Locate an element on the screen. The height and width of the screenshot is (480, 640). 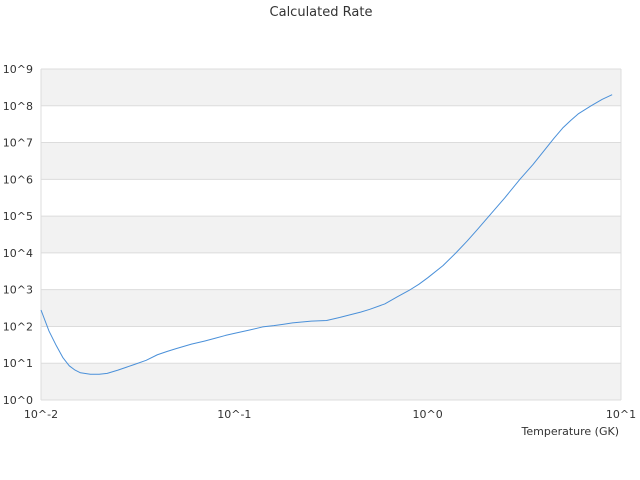
x-tick-label: 10^-1 is located at coordinates (234, 414).